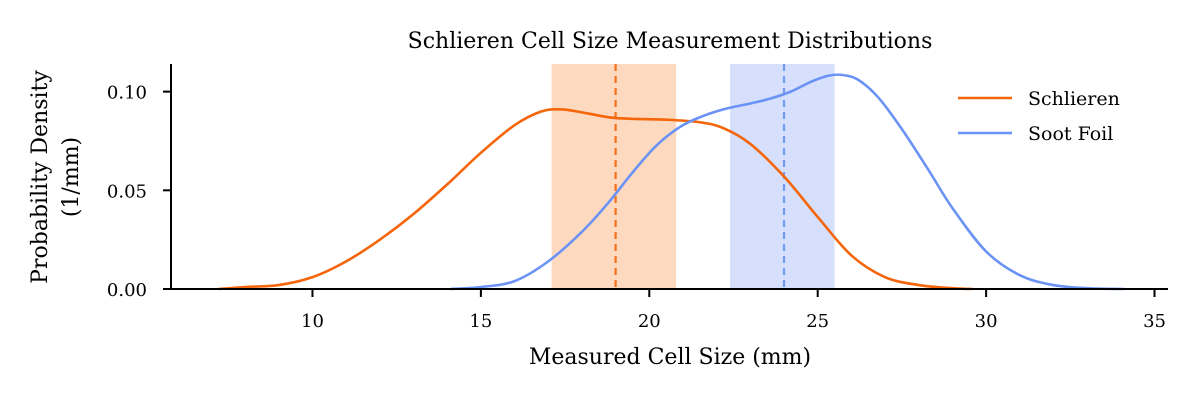  What do you see at coordinates (817, 321) in the screenshot?
I see `x-tick-label: 25` at bounding box center [817, 321].